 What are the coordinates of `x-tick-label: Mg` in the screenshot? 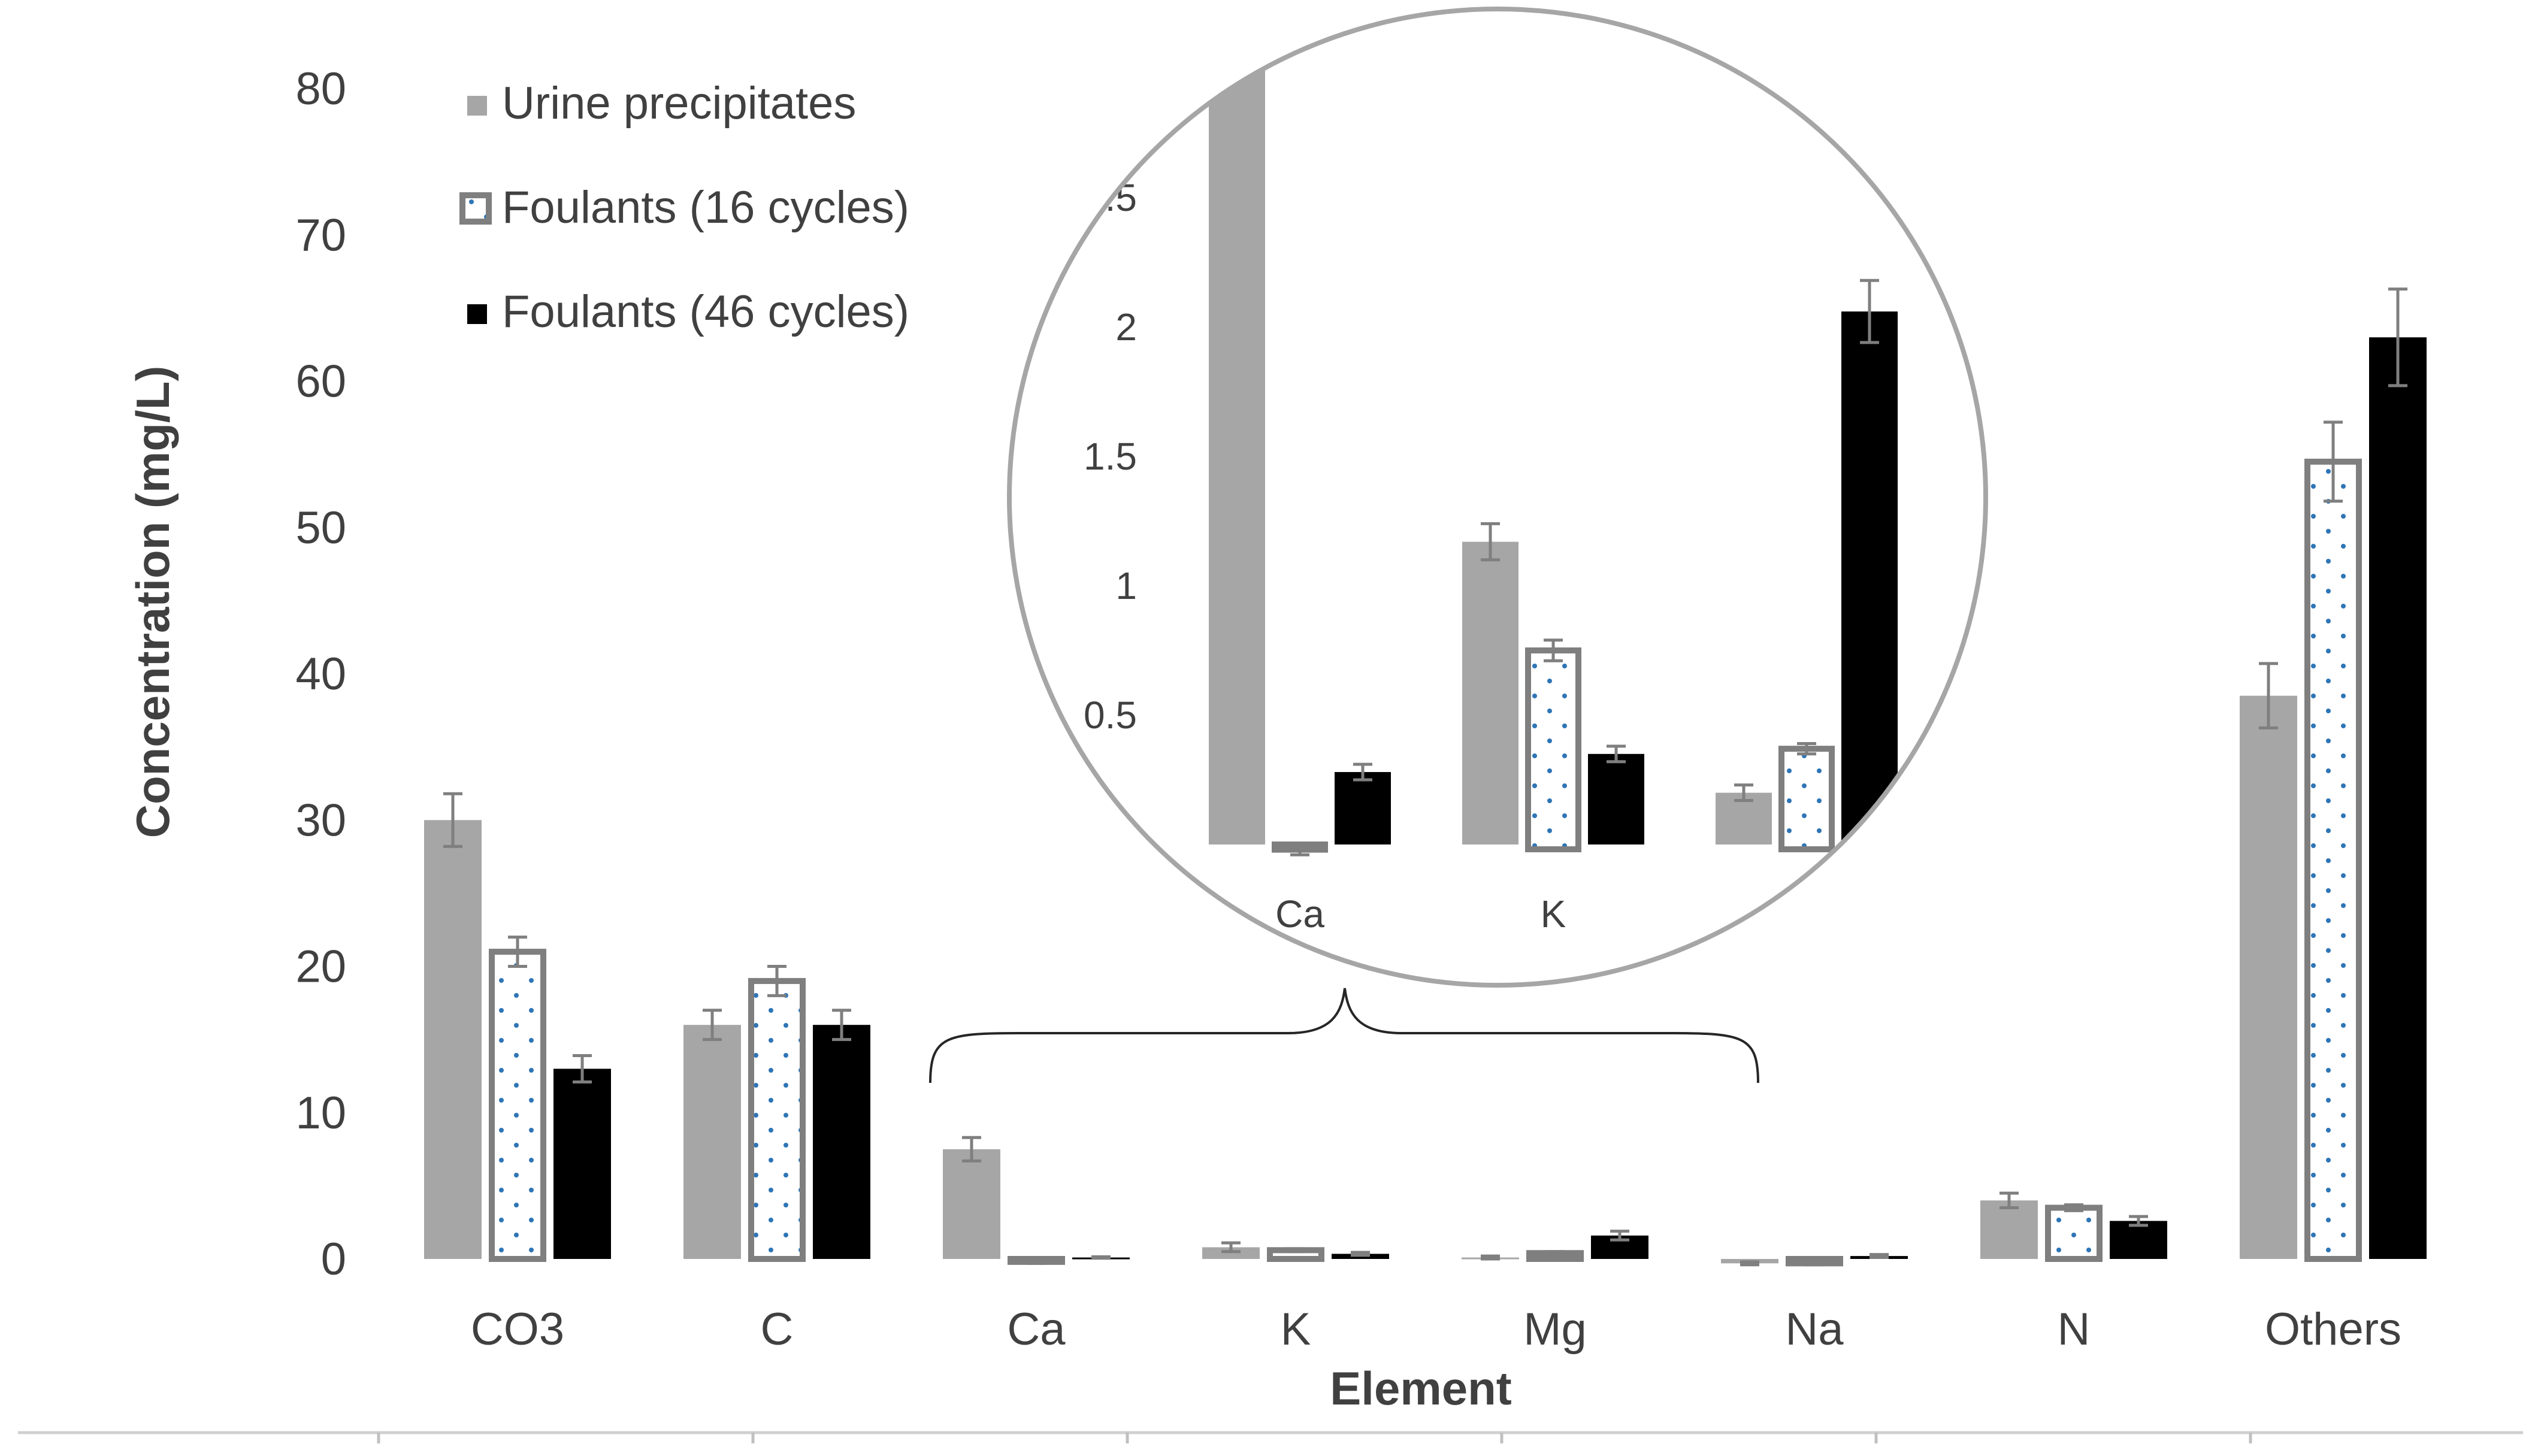 It's located at (1555, 1329).